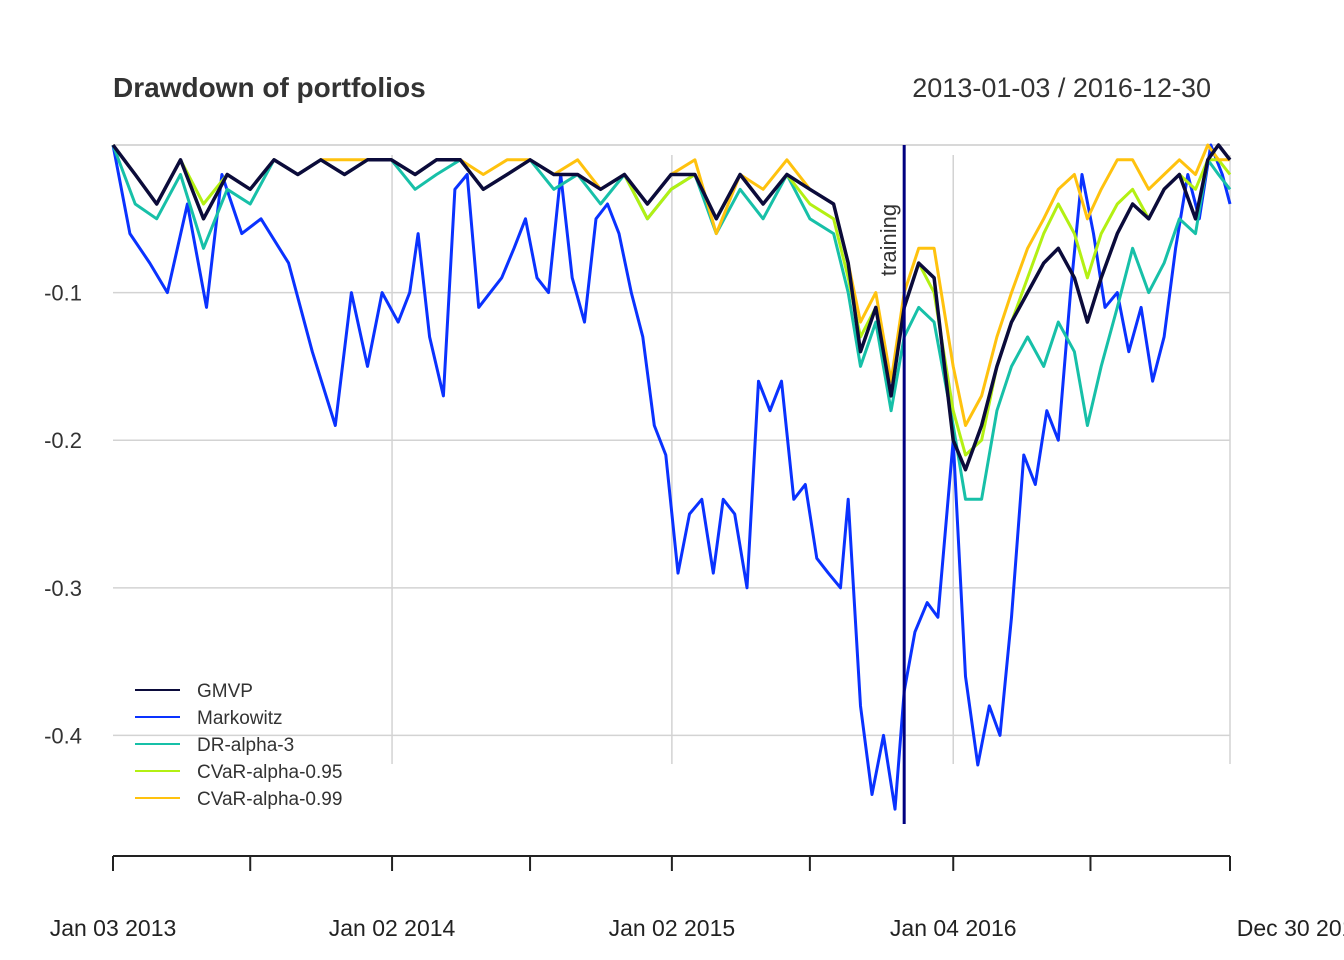  Describe the element at coordinates (672, 928) in the screenshot. I see `x-tick-label: Jan 02 2015` at that location.